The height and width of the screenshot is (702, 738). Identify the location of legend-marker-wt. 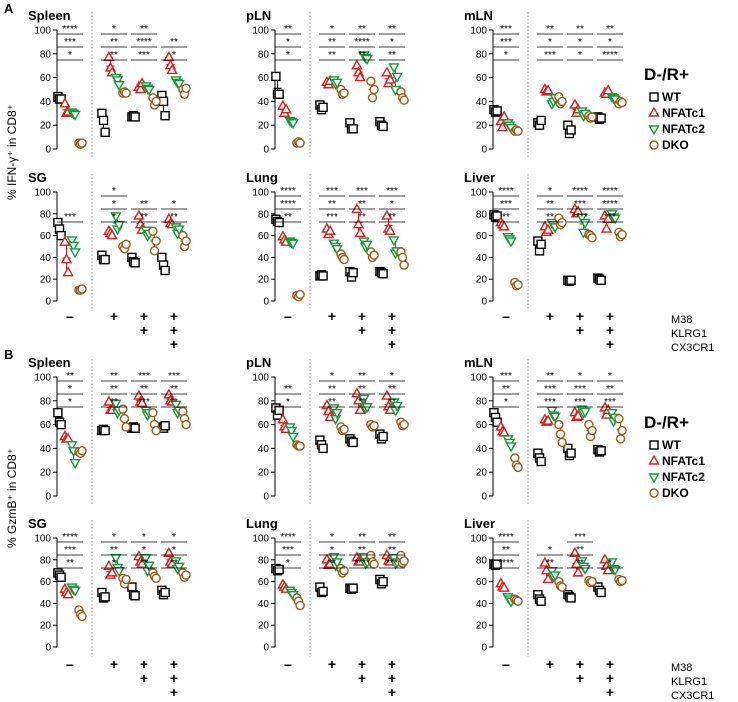
(654, 445).